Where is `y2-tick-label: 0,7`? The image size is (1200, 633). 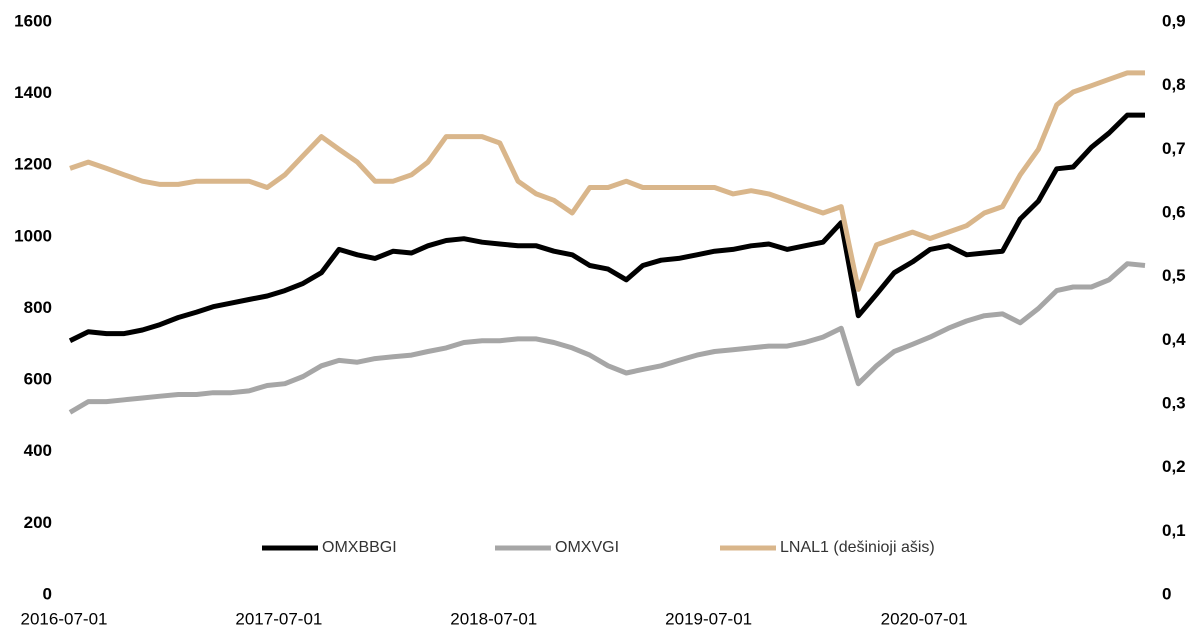
y2-tick-label: 0,7 is located at coordinates (1174, 148).